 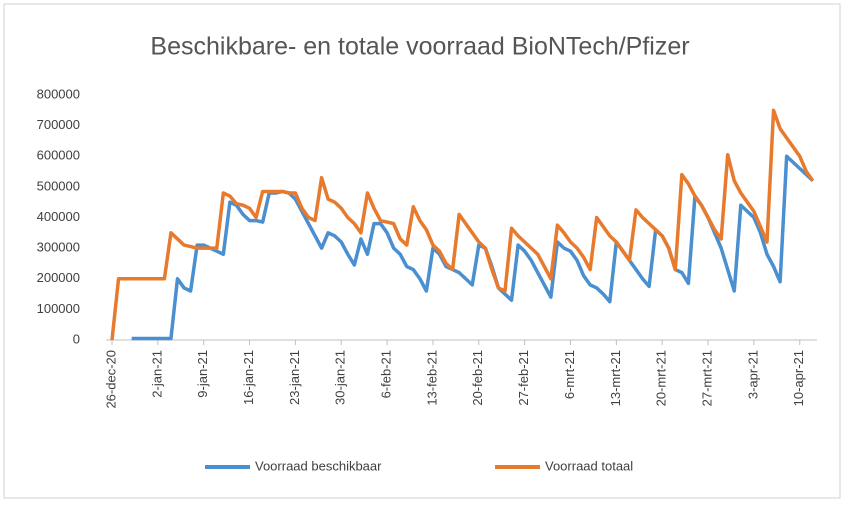 I want to click on x-tick-label: 10-apr-21, so click(x=798, y=378).